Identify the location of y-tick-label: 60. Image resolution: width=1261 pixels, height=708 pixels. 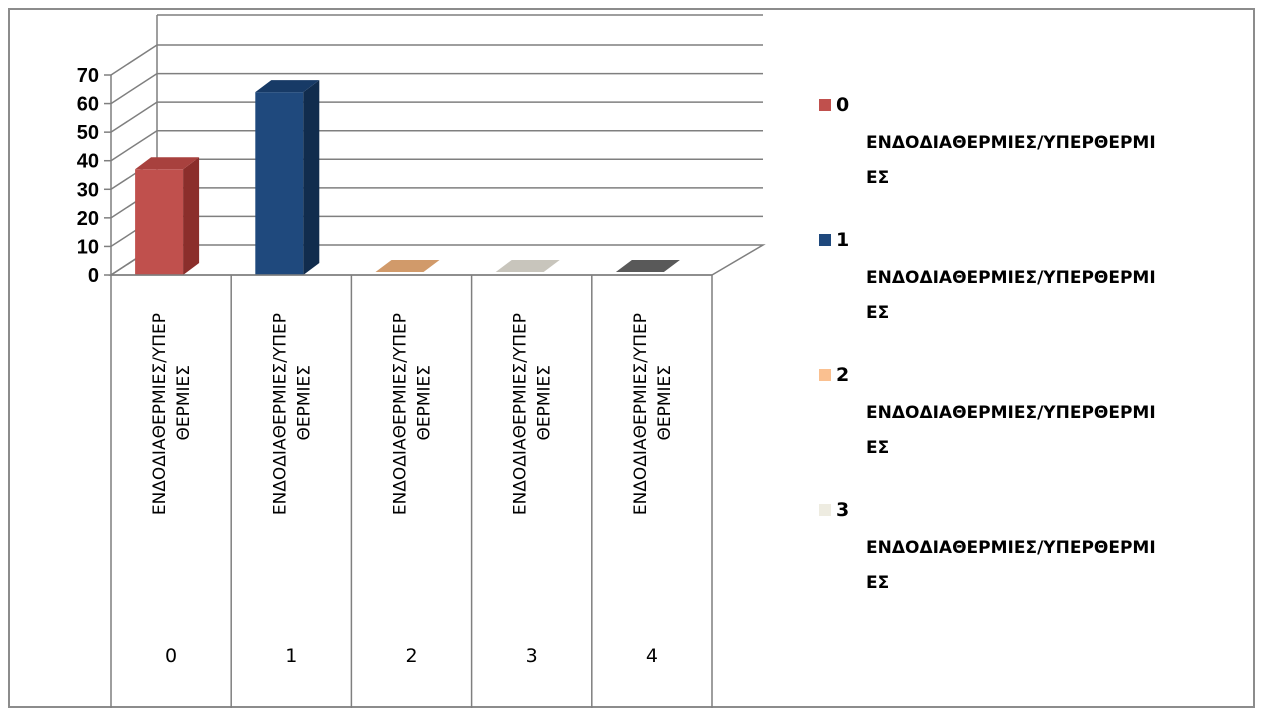
(88, 105).